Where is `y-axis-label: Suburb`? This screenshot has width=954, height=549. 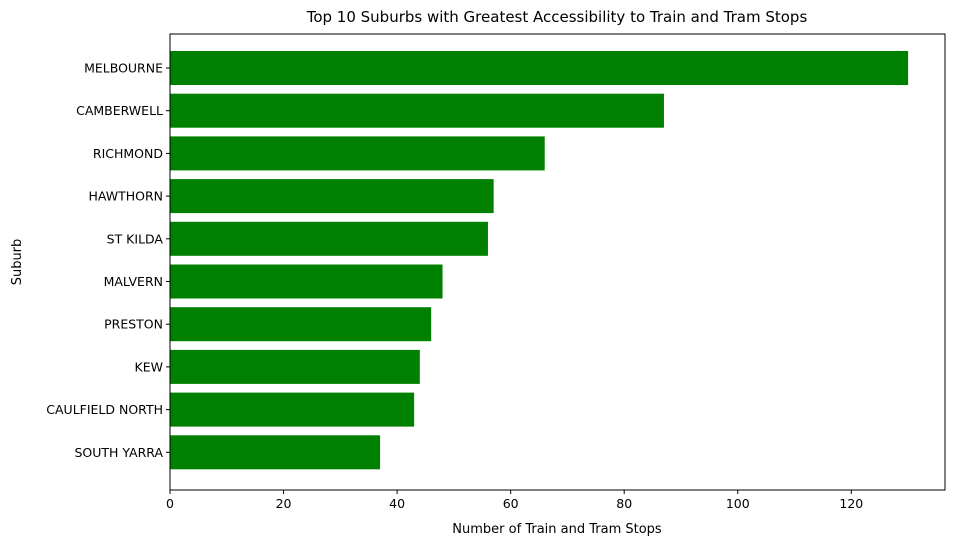 y-axis-label: Suburb is located at coordinates (17, 262).